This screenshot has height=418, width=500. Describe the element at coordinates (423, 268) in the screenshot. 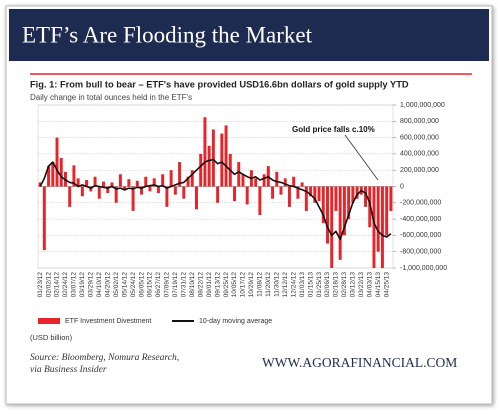

I see `y-tick-label: -1,000,000,000` at that location.